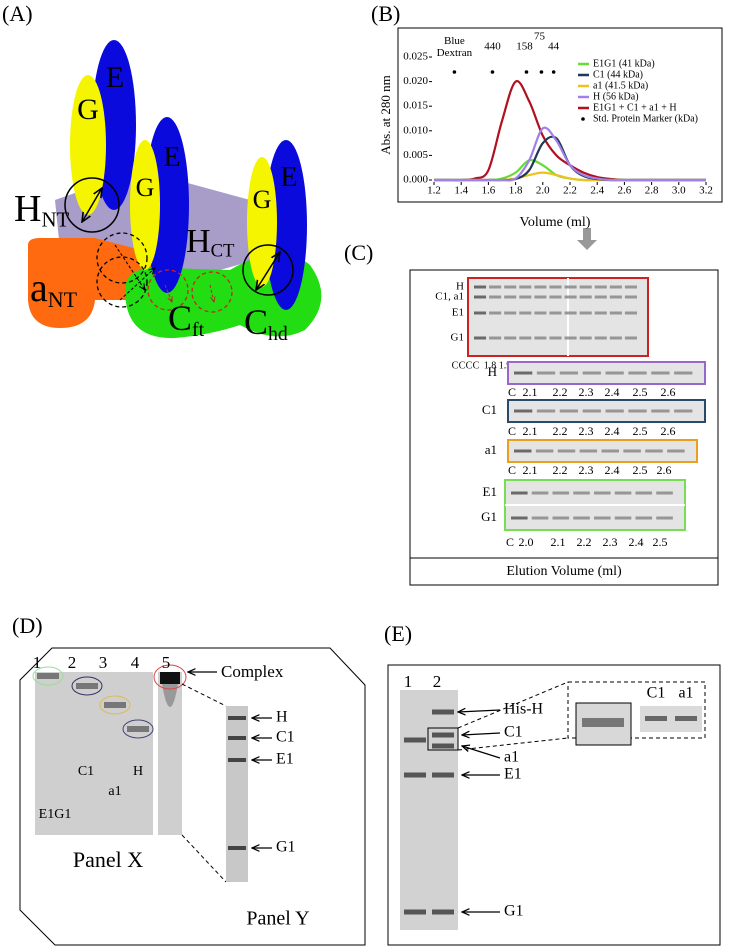 The height and width of the screenshot is (950, 733). What do you see at coordinates (645, 118) in the screenshot?
I see `legend-label: Std. Protein Marker (kDa)` at bounding box center [645, 118].